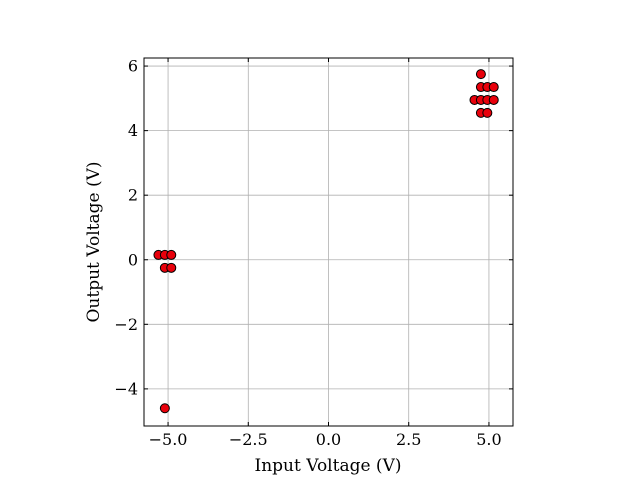 The image size is (640, 480). Describe the element at coordinates (328, 439) in the screenshot. I see `x-tick-label: 0.0` at that location.